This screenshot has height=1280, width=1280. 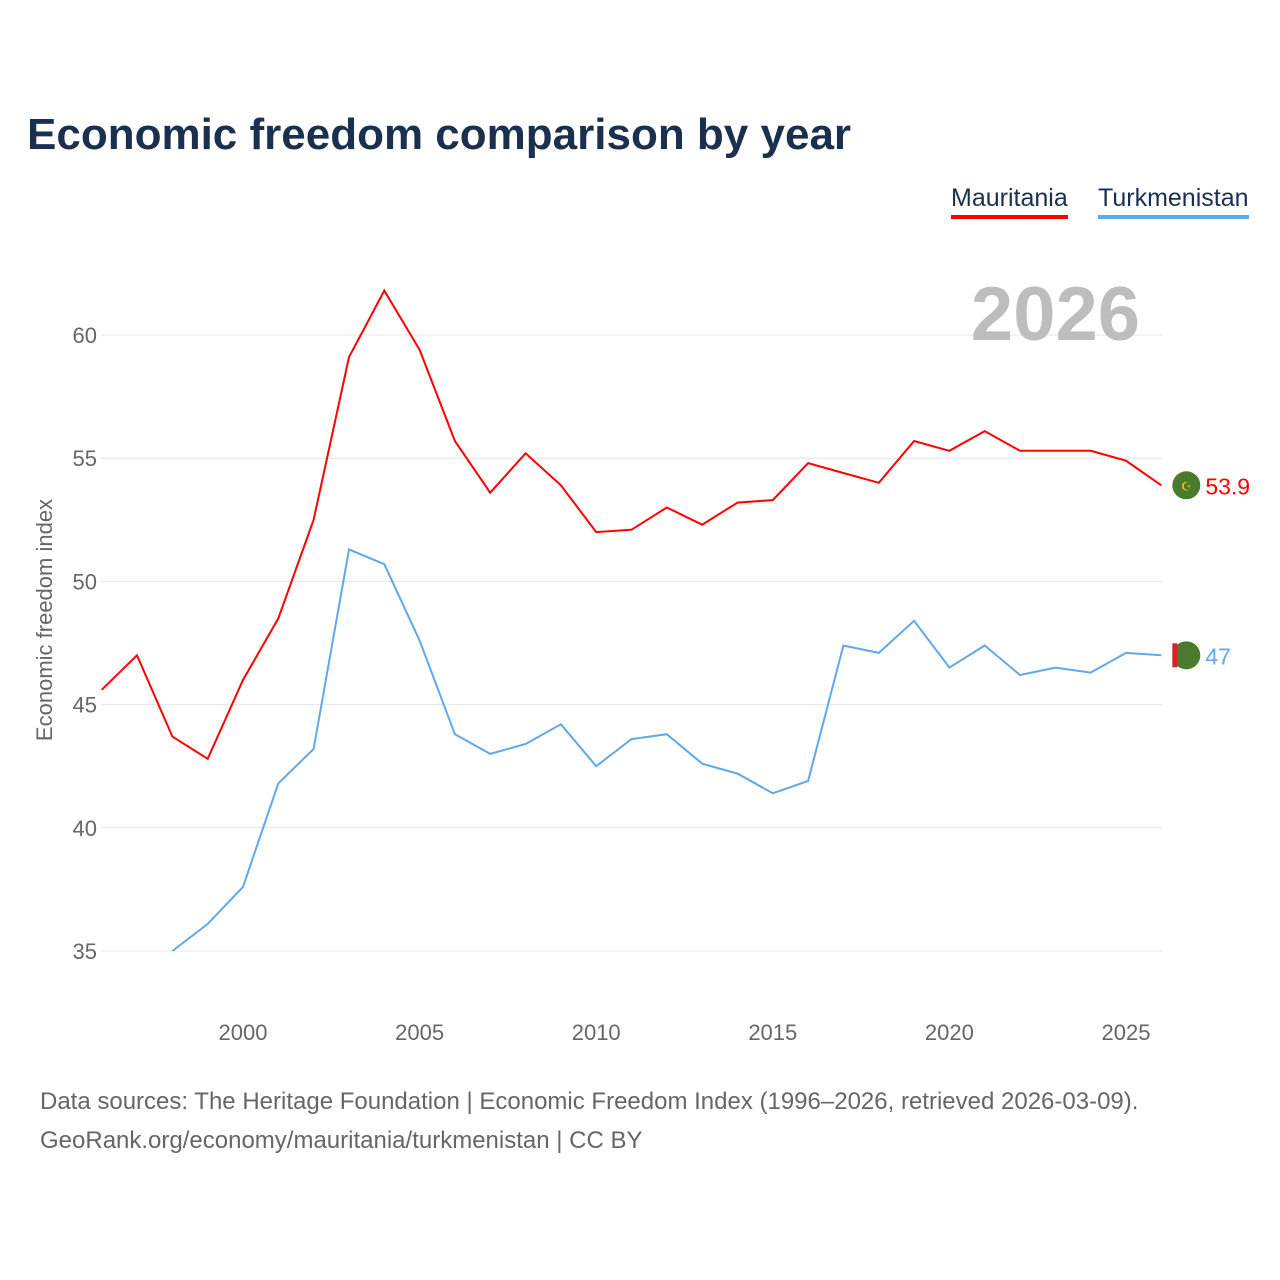 What do you see at coordinates (949, 1032) in the screenshot?
I see `x-tick-label: 2020` at bounding box center [949, 1032].